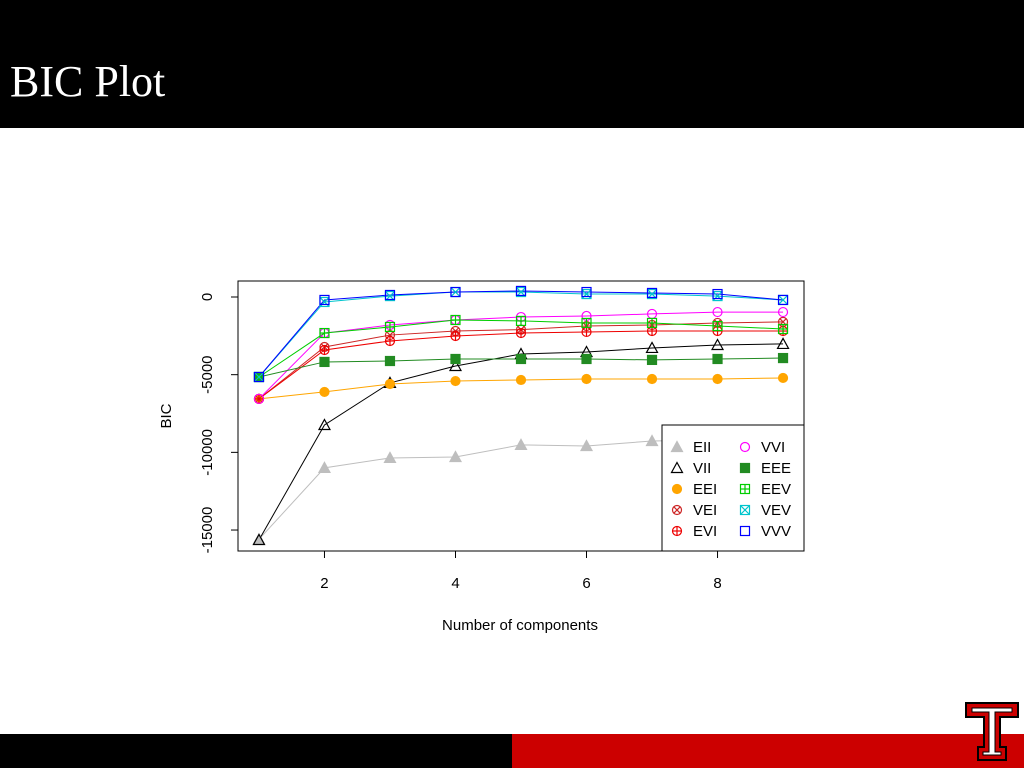 This screenshot has height=768, width=1024. I want to click on x-tick-label: 8, so click(717, 583).